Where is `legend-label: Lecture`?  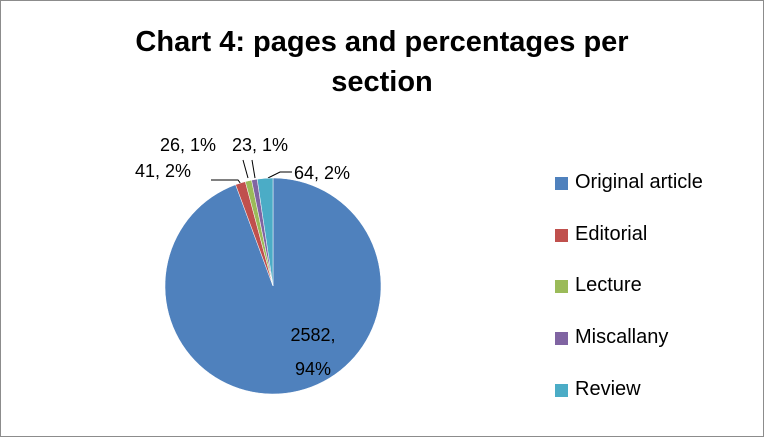 legend-label: Lecture is located at coordinates (608, 285).